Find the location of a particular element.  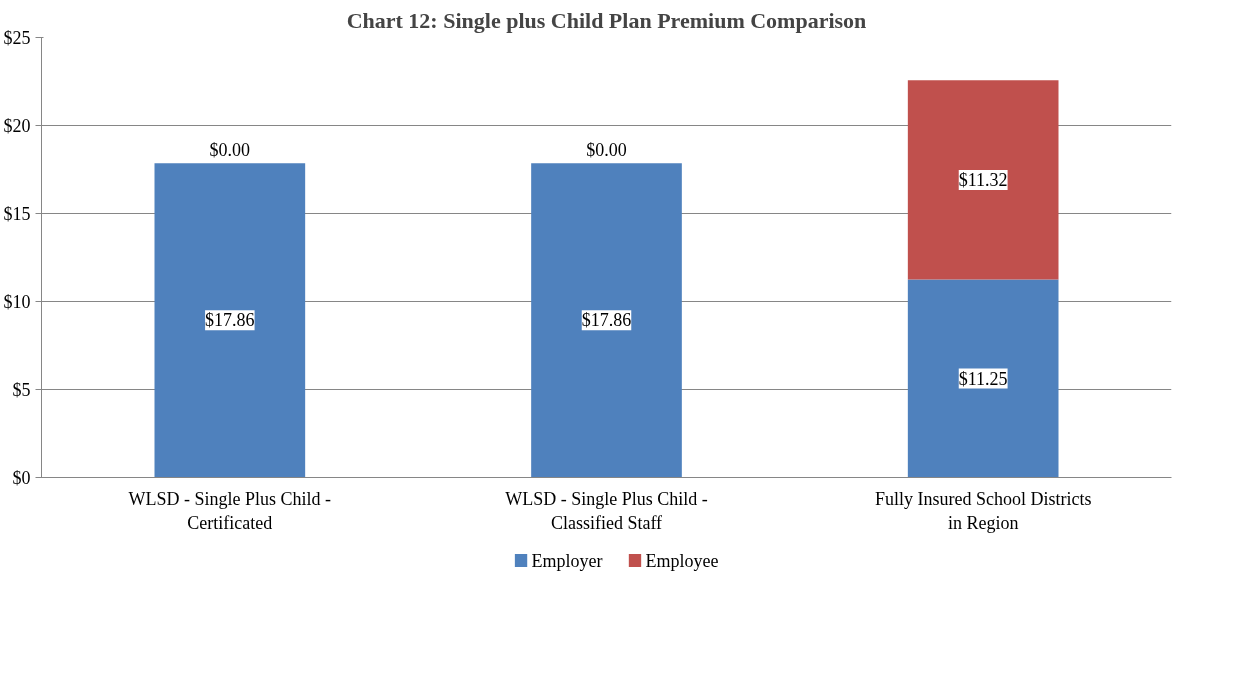

y-tick-label: $0 is located at coordinates (21, 477).